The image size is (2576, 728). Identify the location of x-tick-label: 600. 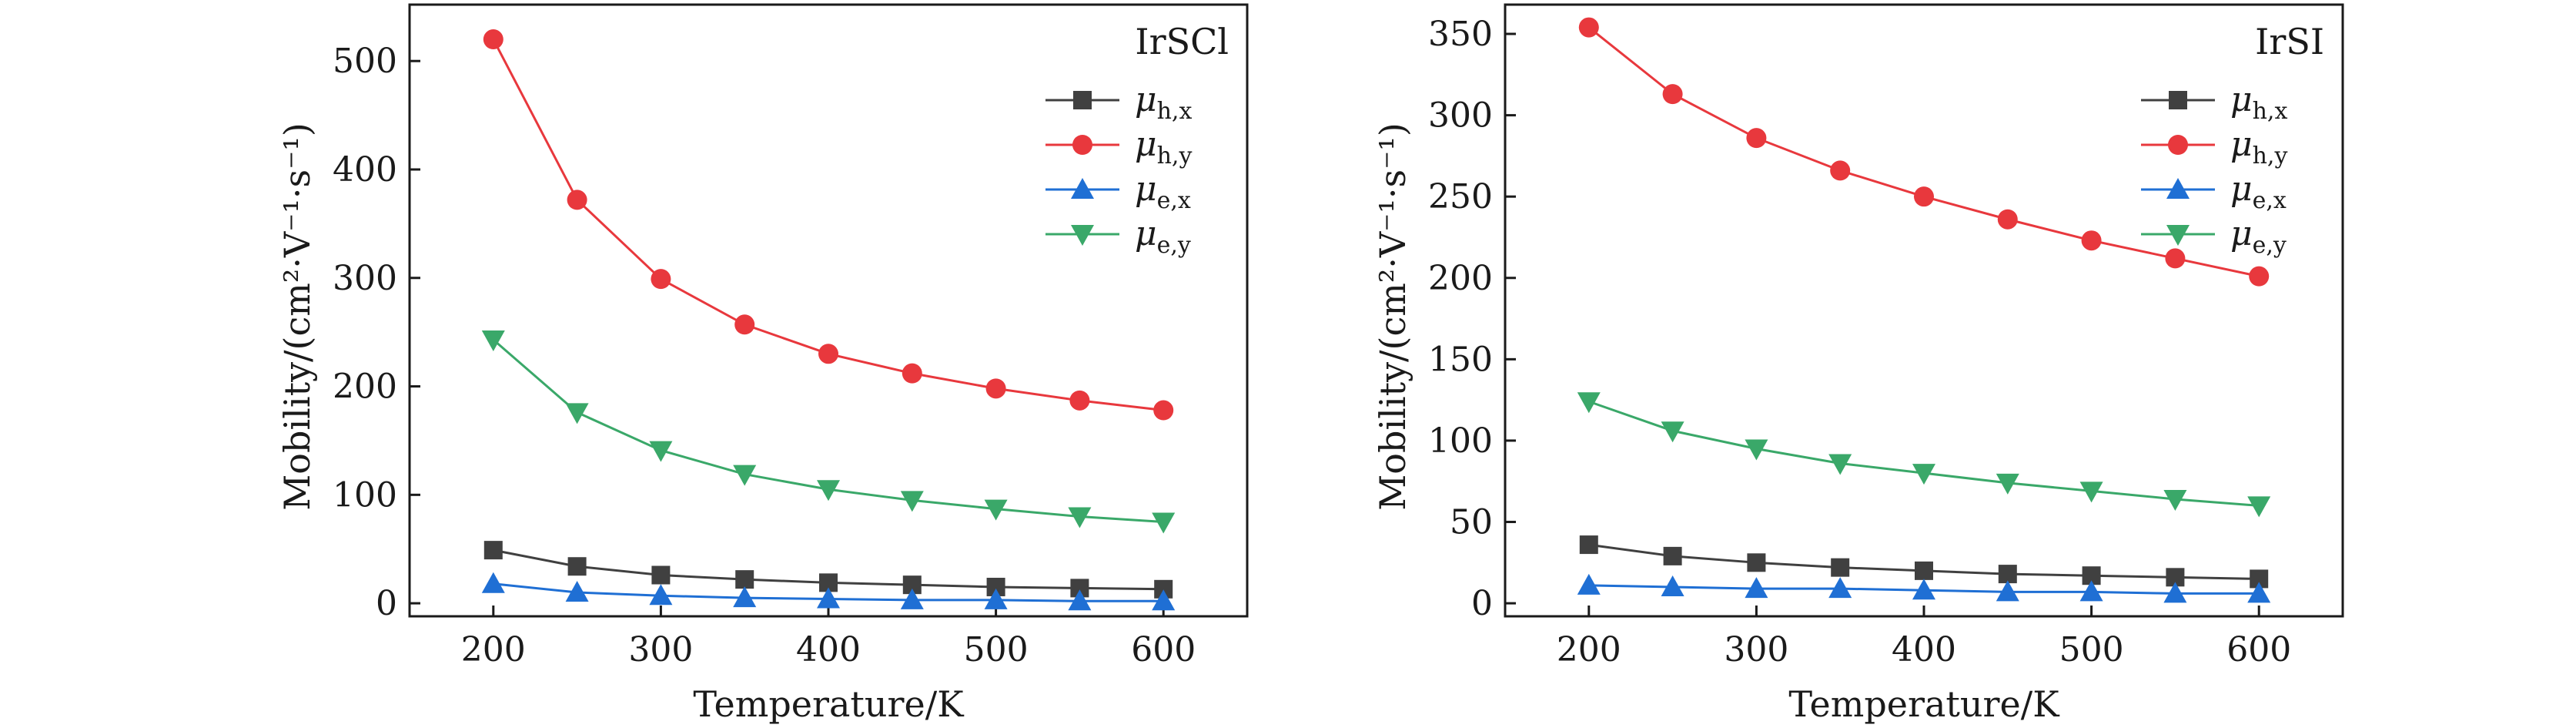
(1164, 649).